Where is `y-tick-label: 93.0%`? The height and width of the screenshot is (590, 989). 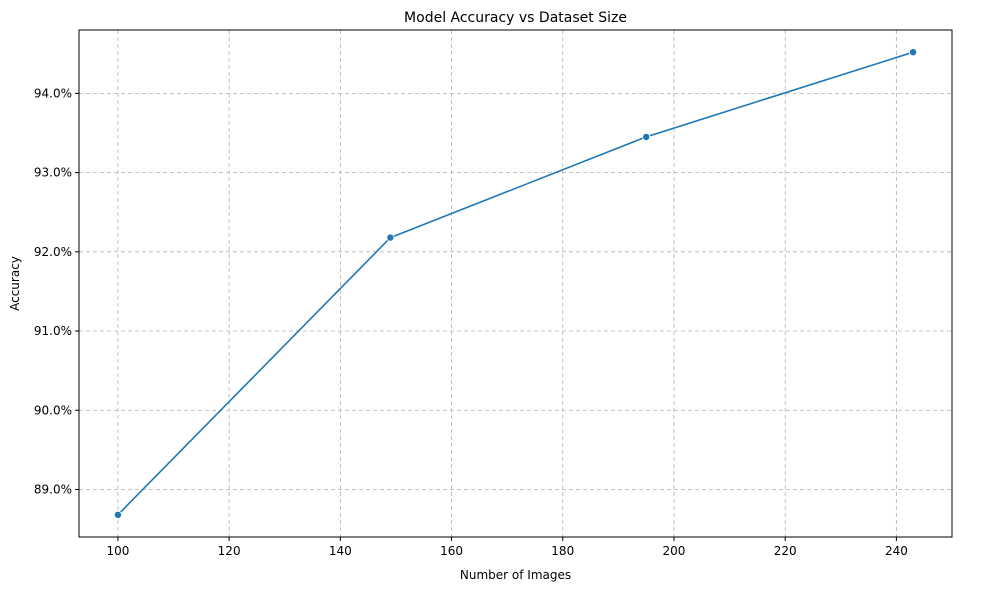 y-tick-label: 93.0% is located at coordinates (53, 173).